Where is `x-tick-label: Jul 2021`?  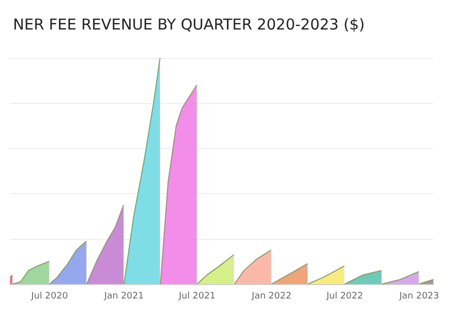
x-tick-label: Jul 2021 is located at coordinates (197, 297).